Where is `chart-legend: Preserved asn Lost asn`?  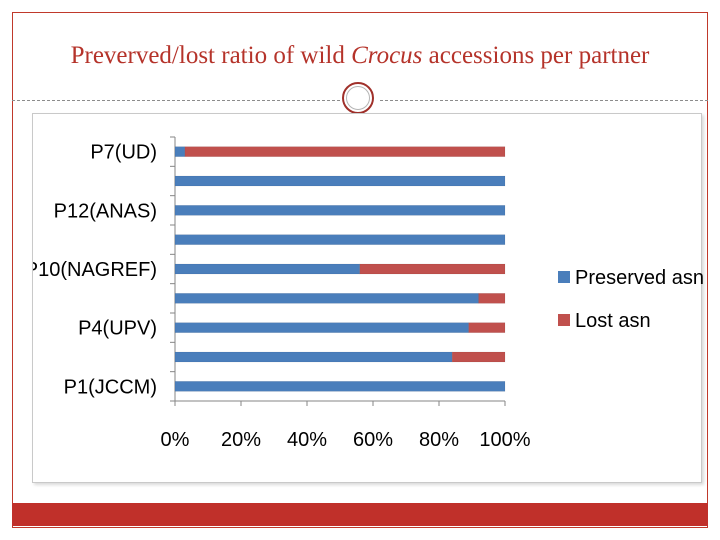
chart-legend: Preserved asn Lost asn is located at coordinates (631, 299).